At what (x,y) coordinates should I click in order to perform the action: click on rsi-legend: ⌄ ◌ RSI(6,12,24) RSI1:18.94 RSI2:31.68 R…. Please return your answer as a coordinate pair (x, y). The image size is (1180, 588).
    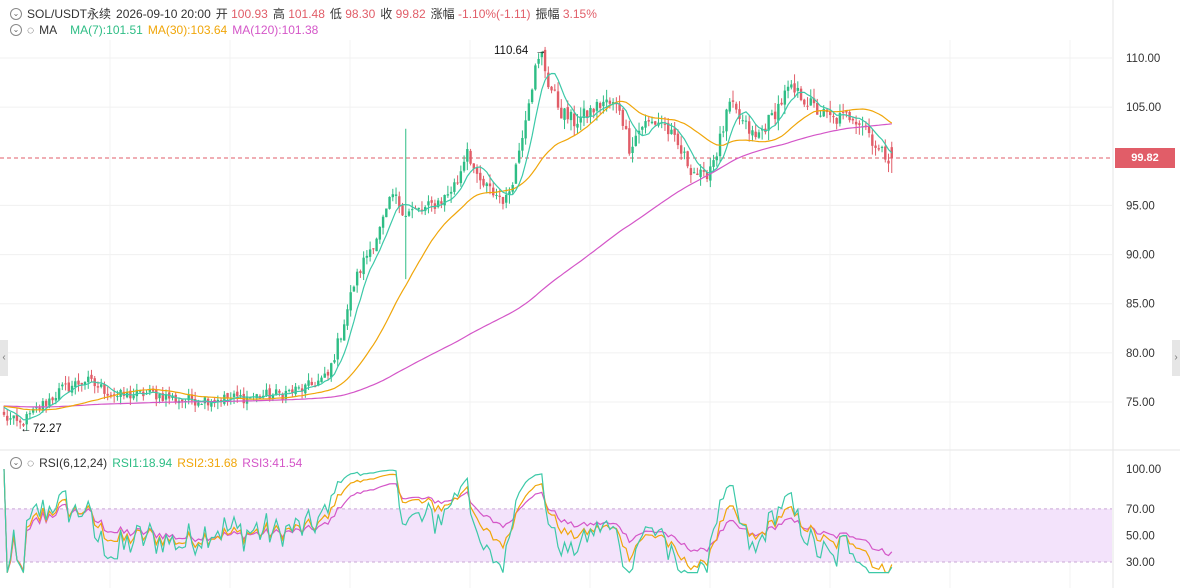
    Looking at the image, I should click on (156, 463).